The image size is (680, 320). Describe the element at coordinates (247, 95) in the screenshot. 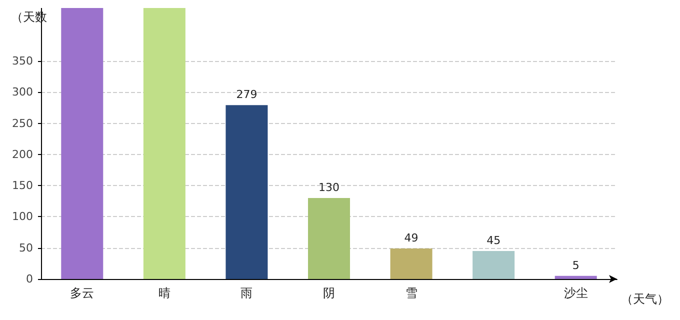

I see `data-label: 279` at that location.